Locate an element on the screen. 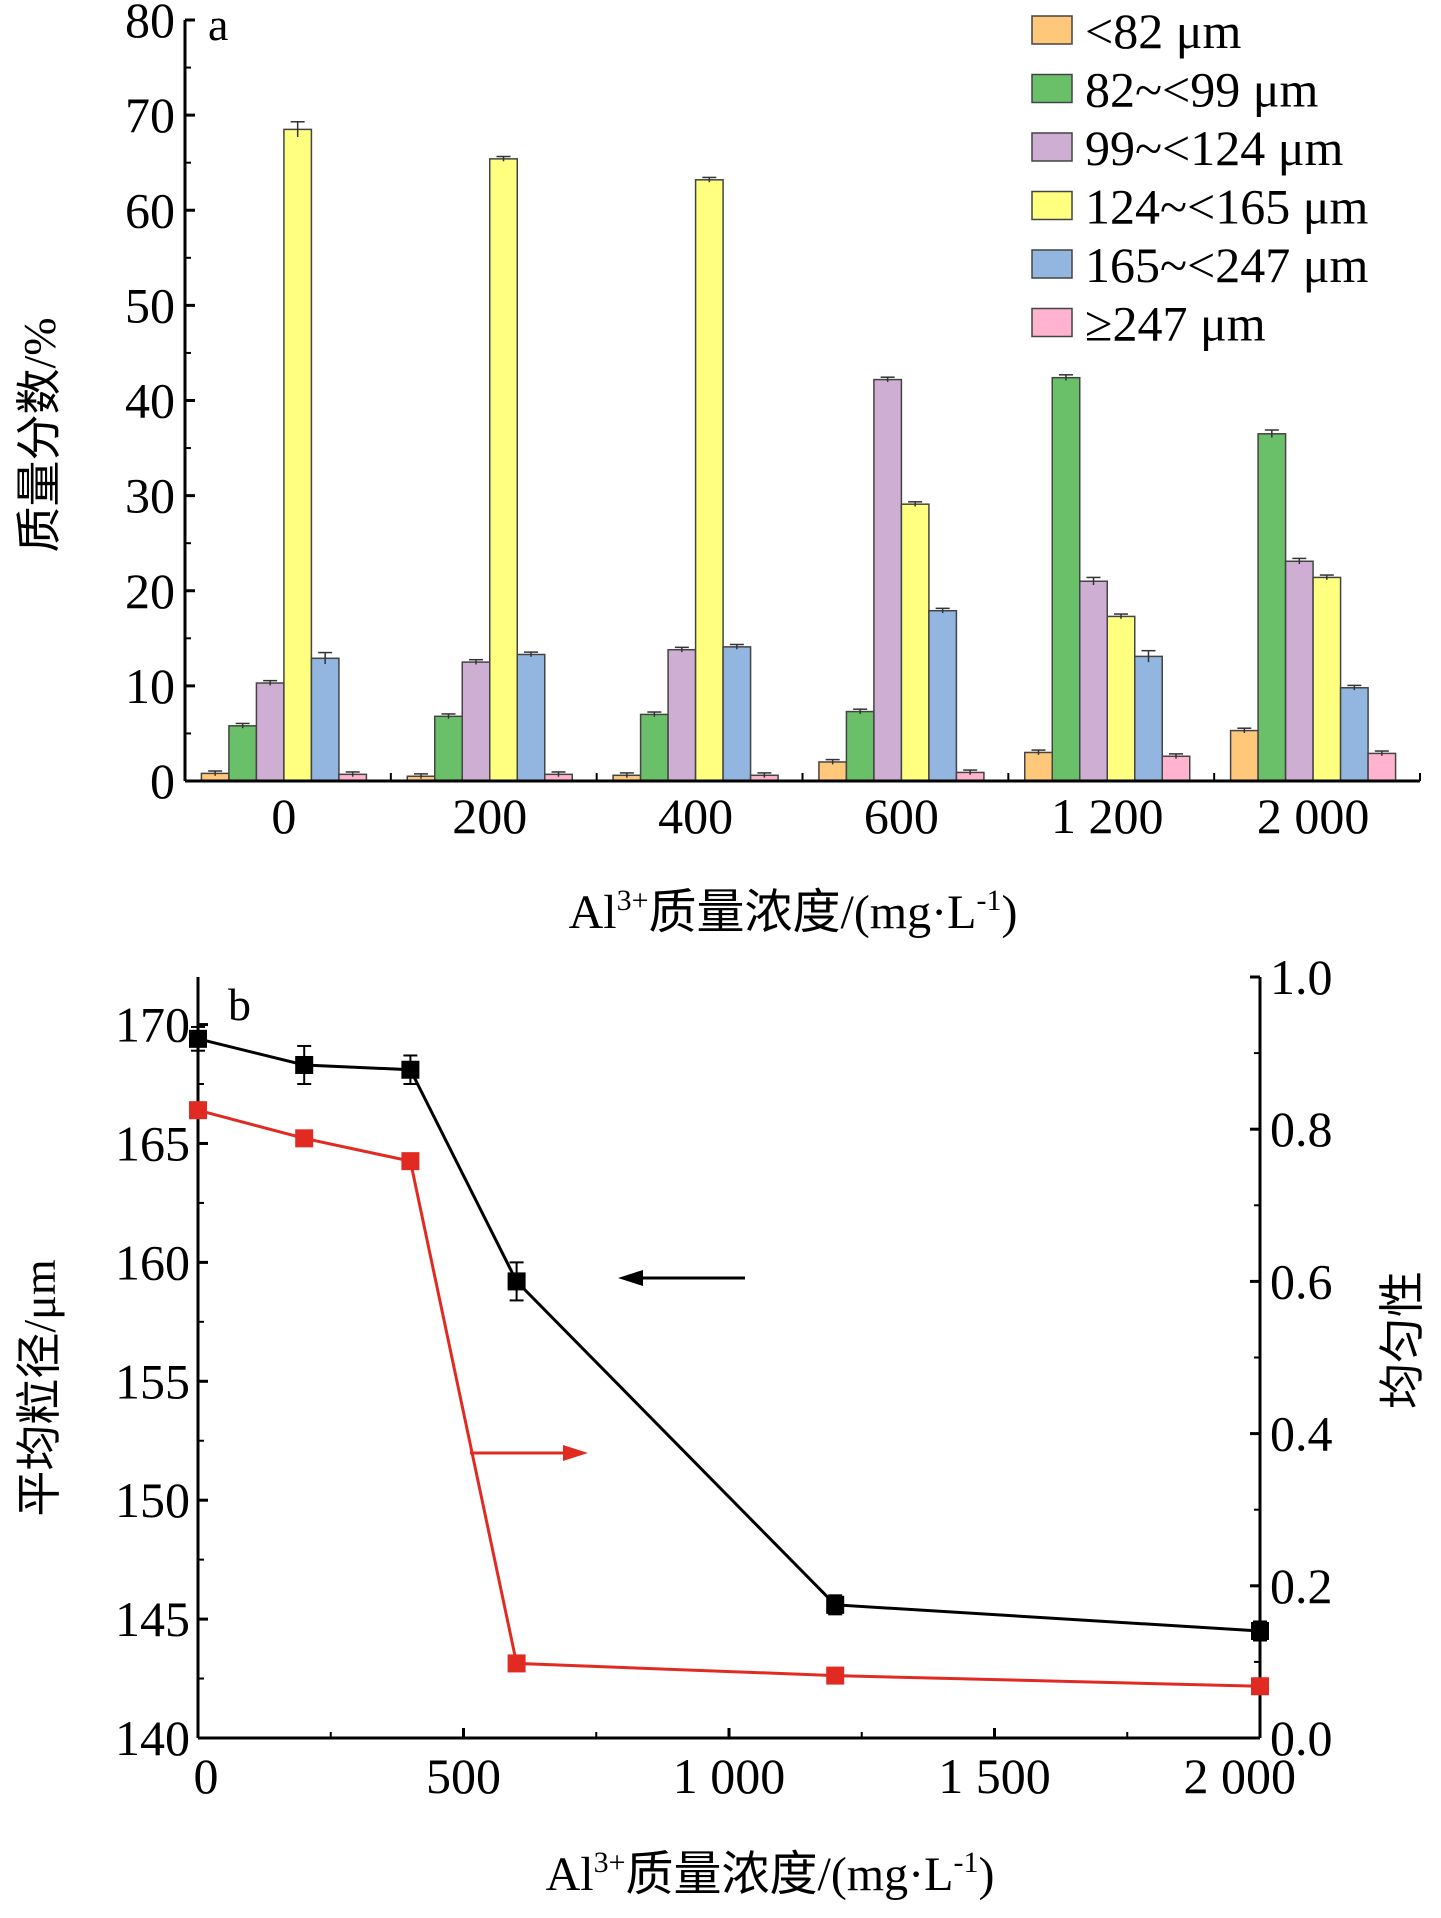 Image resolution: width=1441 pixels, height=1918 pixels. panel-a-x-tick-label: 400 is located at coordinates (695, 816).